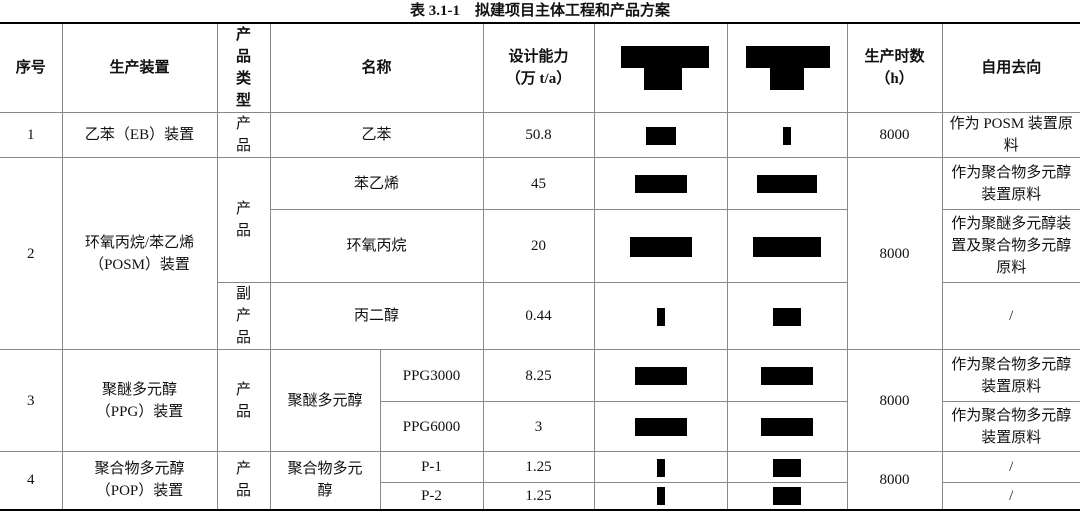 This screenshot has width=1080, height=511. What do you see at coordinates (139, 135) in the screenshot?
I see `unit: 乙苯（EB）装置` at bounding box center [139, 135].